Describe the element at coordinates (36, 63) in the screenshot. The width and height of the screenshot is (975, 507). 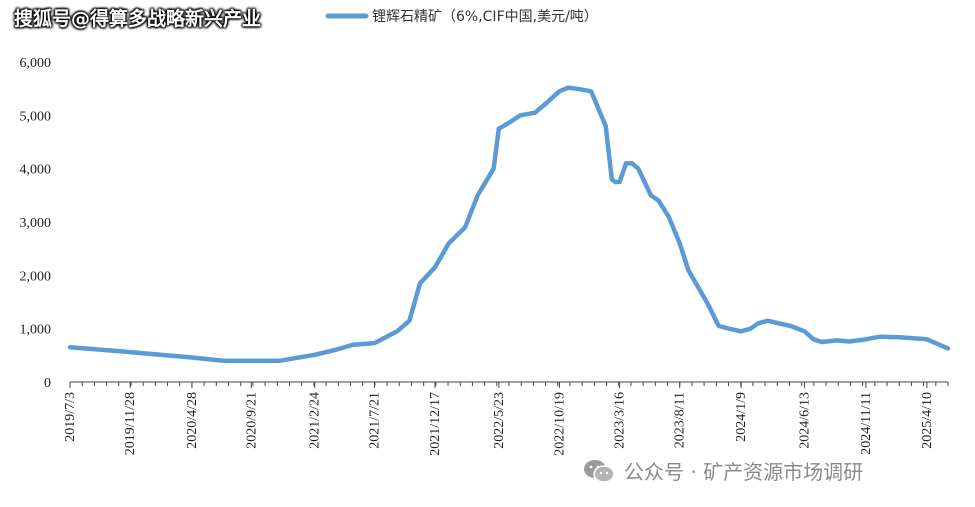
I see `y-tick-label: 6,000` at that location.